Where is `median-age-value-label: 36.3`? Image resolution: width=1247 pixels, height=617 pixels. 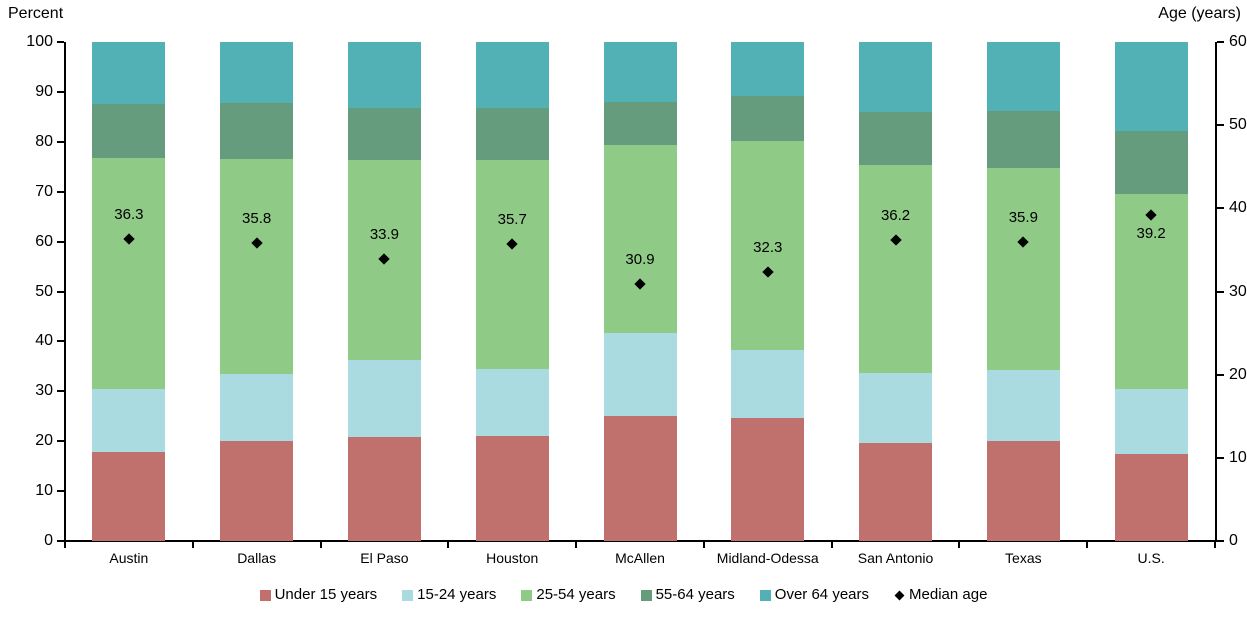 median-age-value-label: 36.3 is located at coordinates (129, 215).